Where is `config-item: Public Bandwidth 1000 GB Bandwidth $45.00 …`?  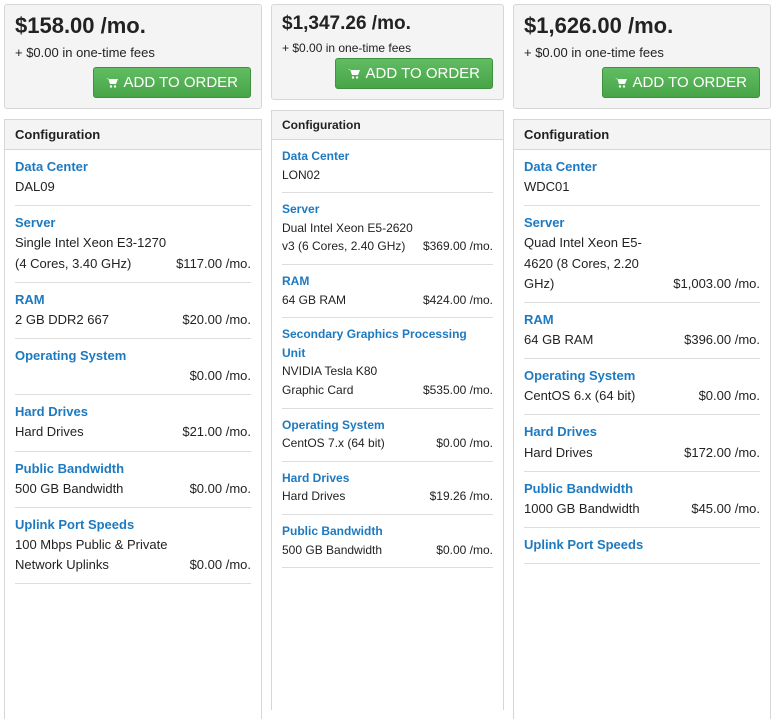
config-item: Public Bandwidth 1000 GB Bandwidth $45.00 … is located at coordinates (642, 500).